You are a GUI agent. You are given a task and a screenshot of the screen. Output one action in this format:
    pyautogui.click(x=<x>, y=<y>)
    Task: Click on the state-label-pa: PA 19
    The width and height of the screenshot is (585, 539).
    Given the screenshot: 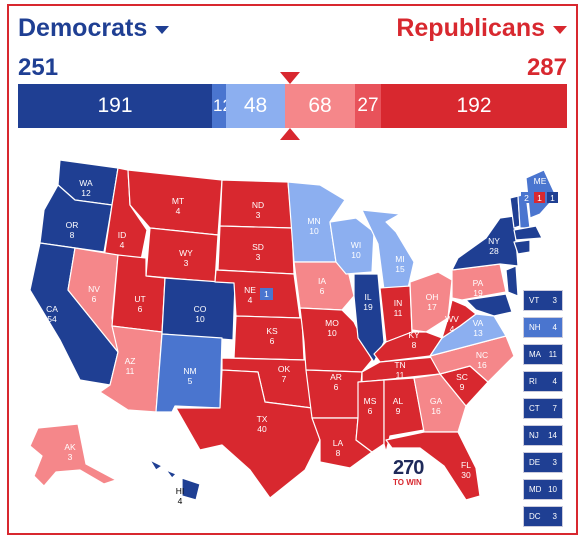 What is the action you would take?
    pyautogui.click(x=478, y=288)
    